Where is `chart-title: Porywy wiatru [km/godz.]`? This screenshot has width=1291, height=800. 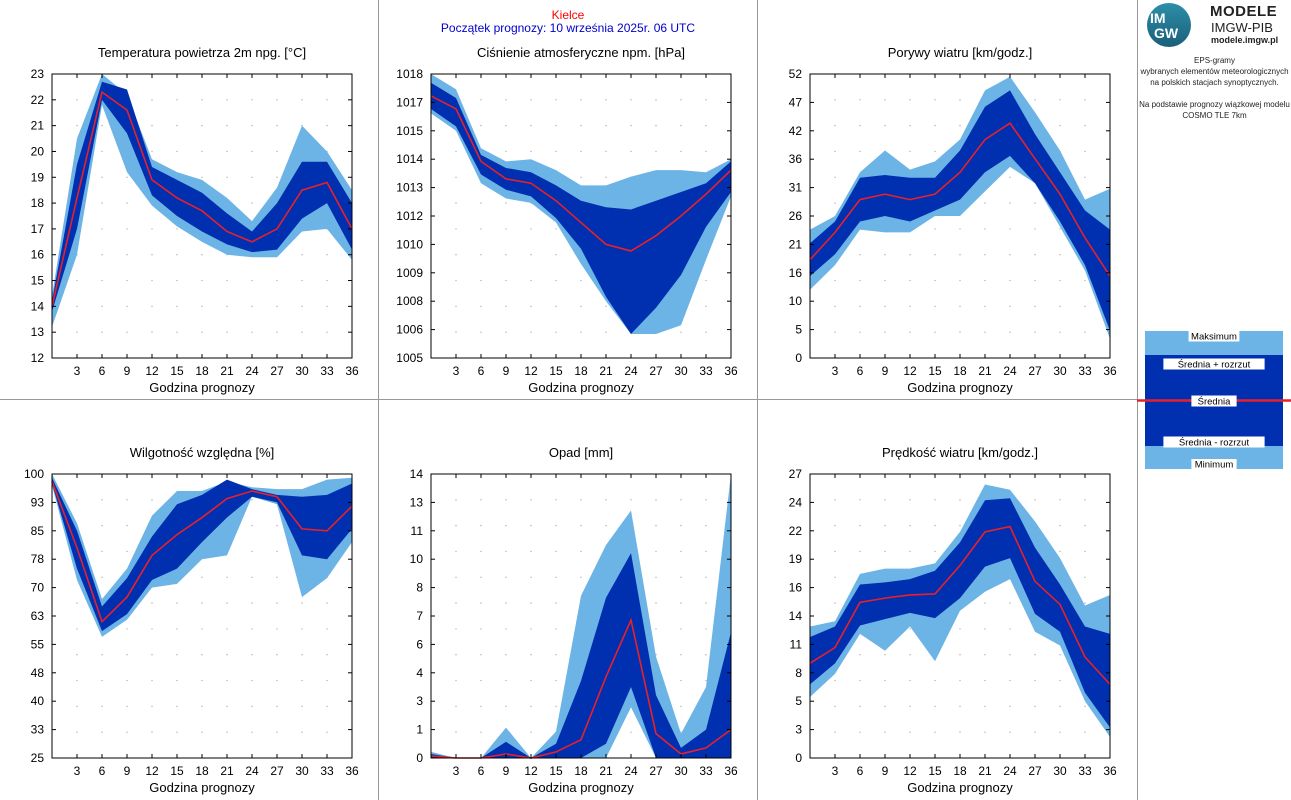 chart-title: Porywy wiatru [km/godz.] is located at coordinates (960, 52).